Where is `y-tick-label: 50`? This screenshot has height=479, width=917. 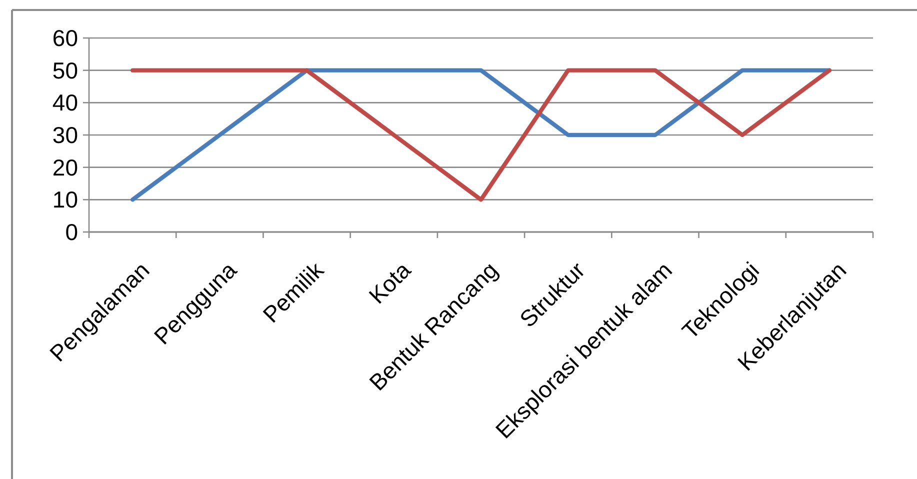
y-tick-label: 50 is located at coordinates (65, 70).